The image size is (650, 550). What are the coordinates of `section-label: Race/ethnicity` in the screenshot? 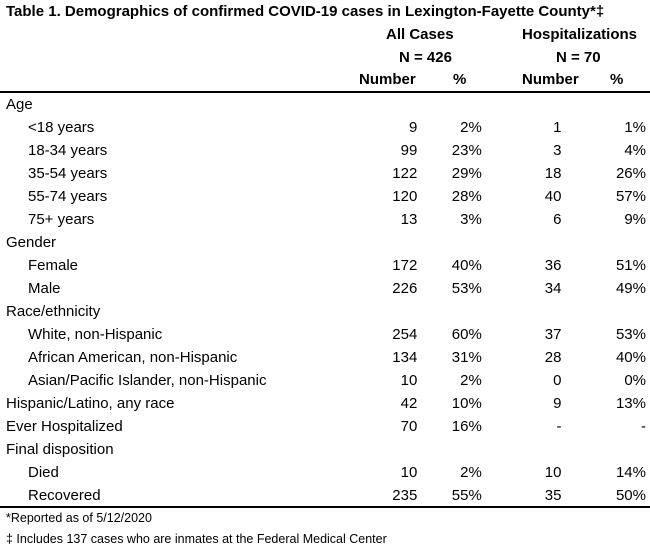 It's located at (53, 311).